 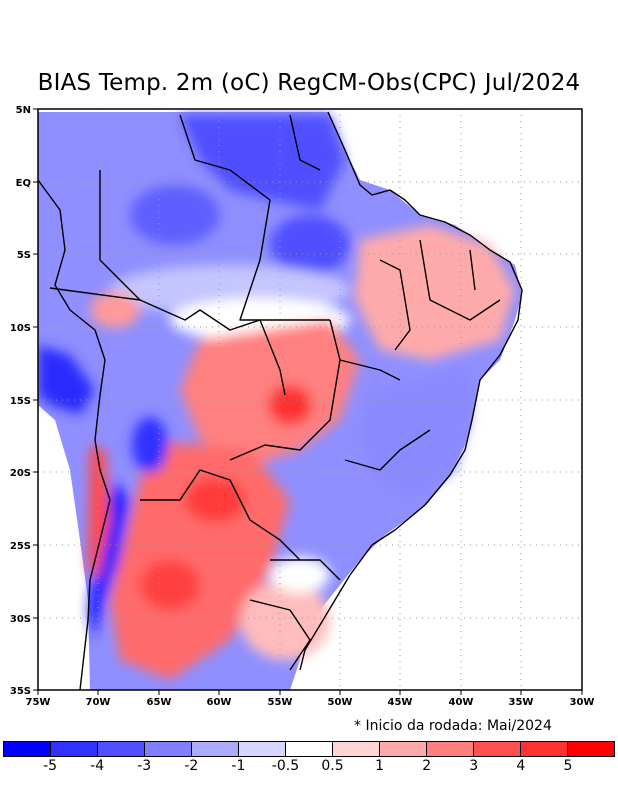 I want to click on field-blue-west, so click(x=175, y=215).